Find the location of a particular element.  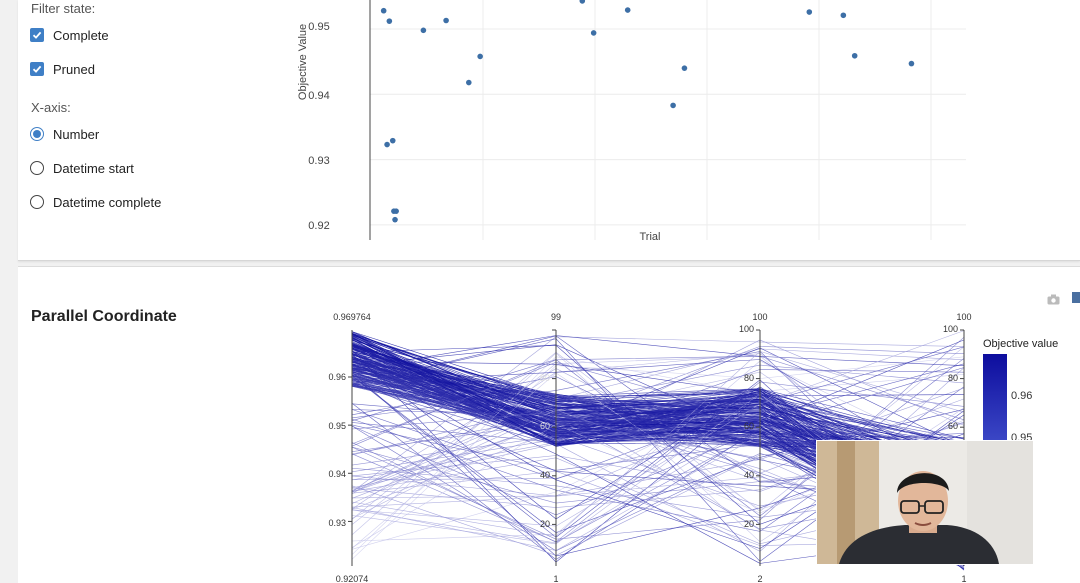

axis-top-label: 99 is located at coordinates (556, 317).